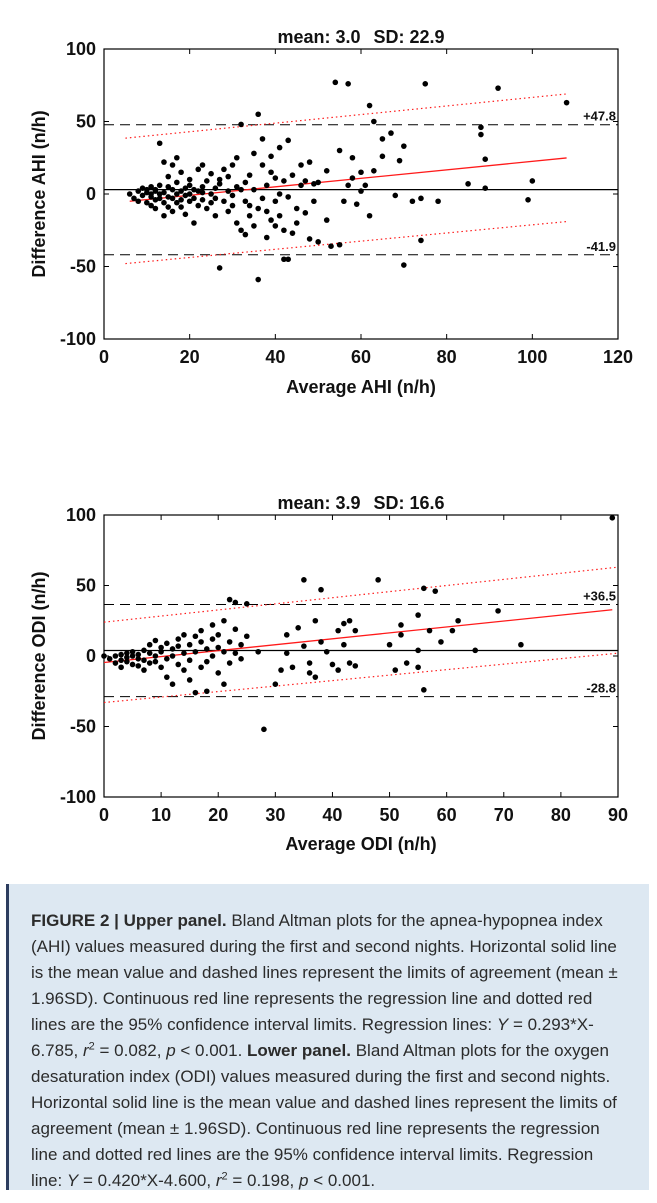  I want to click on regression-line, so click(348, 179).